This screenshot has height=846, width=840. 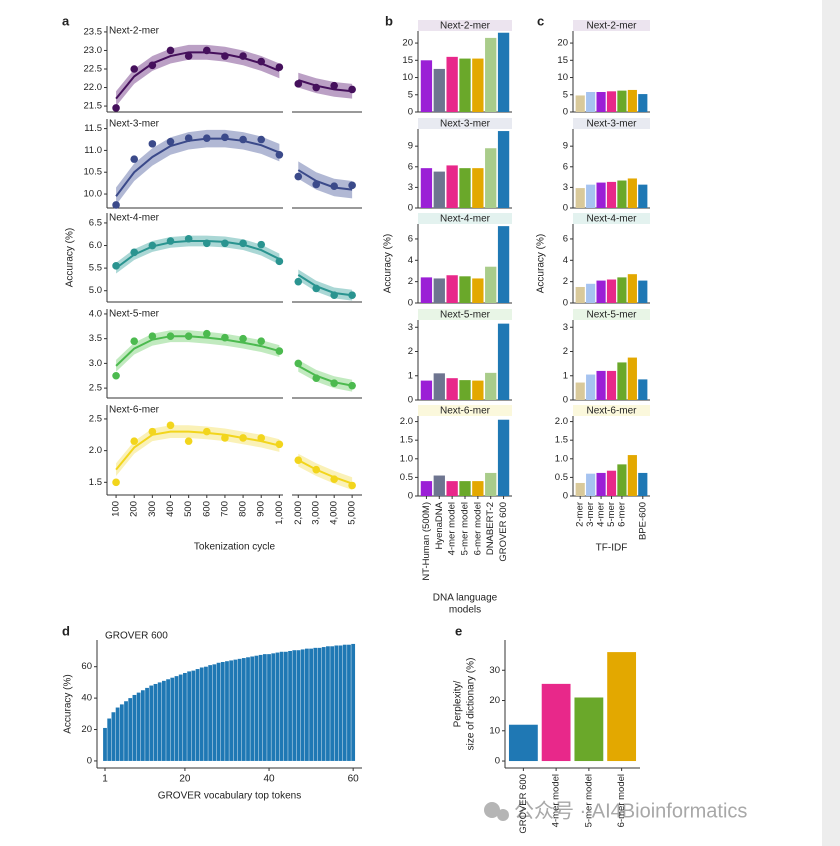 What do you see at coordinates (95, 418) in the screenshot?
I see `y-tick-label: 2.5` at bounding box center [95, 418].